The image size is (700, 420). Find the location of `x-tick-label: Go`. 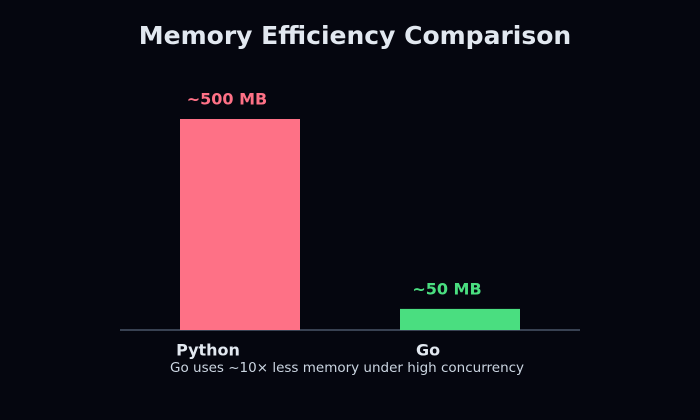

x-tick-label: Go is located at coordinates (428, 350).